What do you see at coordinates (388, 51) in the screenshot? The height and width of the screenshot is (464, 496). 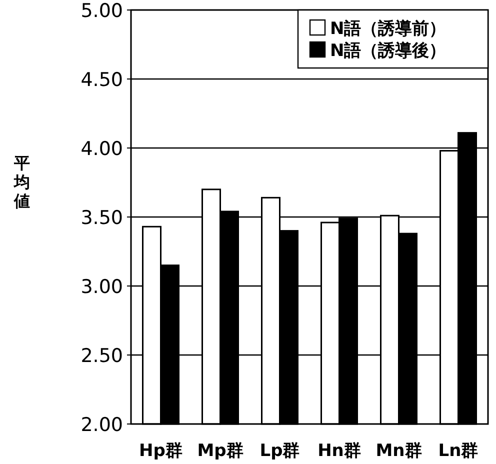 I see `legend-label: N語（誘導後）` at bounding box center [388, 51].